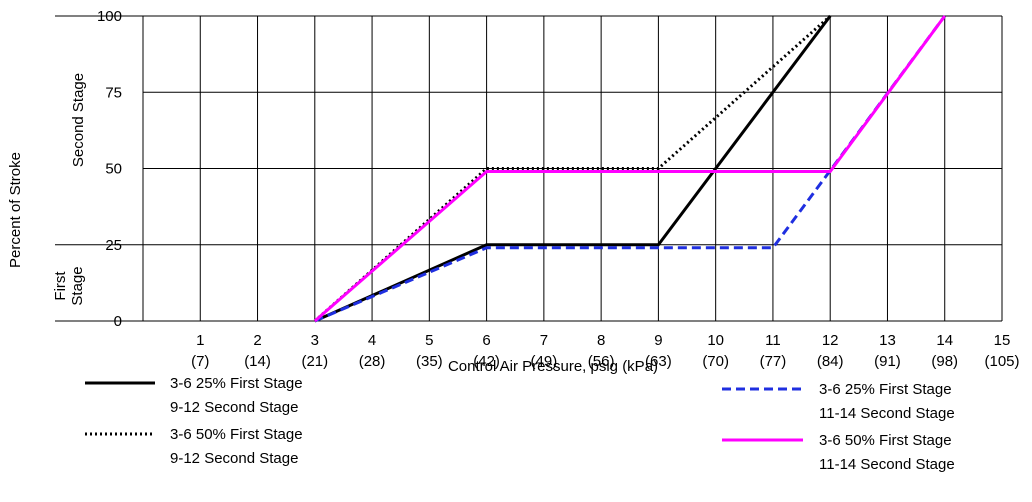 The image size is (1032, 502). Describe the element at coordinates (118, 321) in the screenshot. I see `y-tick-label: 0` at that location.